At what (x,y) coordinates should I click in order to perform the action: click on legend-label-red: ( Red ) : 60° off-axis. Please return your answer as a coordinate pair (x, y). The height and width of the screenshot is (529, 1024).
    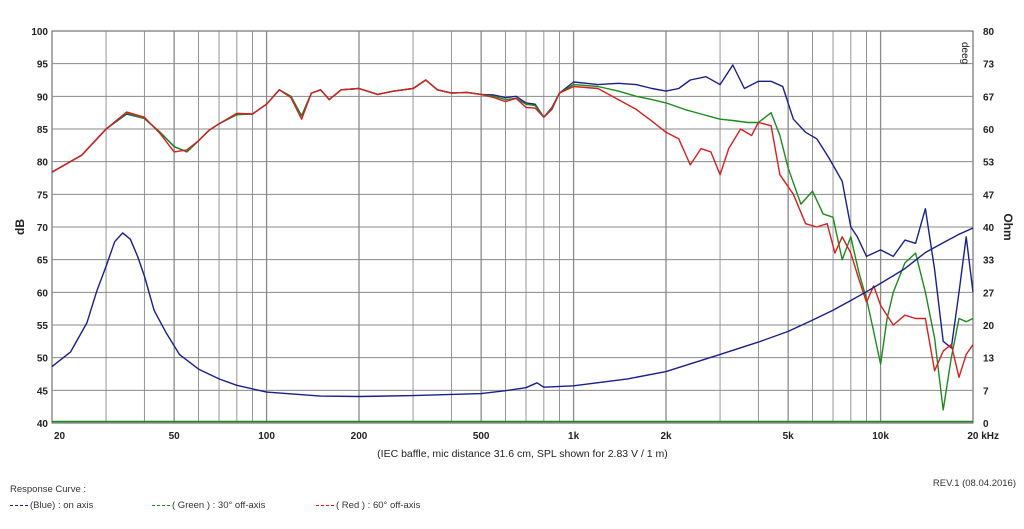
    Looking at the image, I should click on (378, 505).